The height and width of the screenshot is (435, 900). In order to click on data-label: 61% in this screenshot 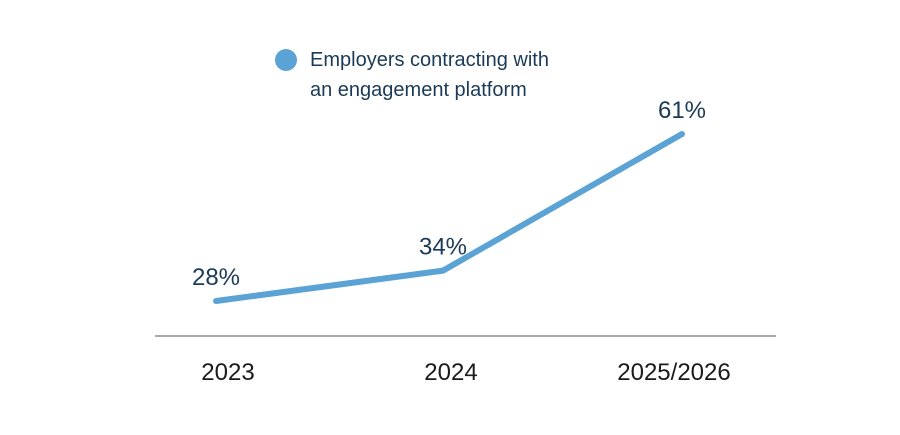, I will do `click(682, 110)`.